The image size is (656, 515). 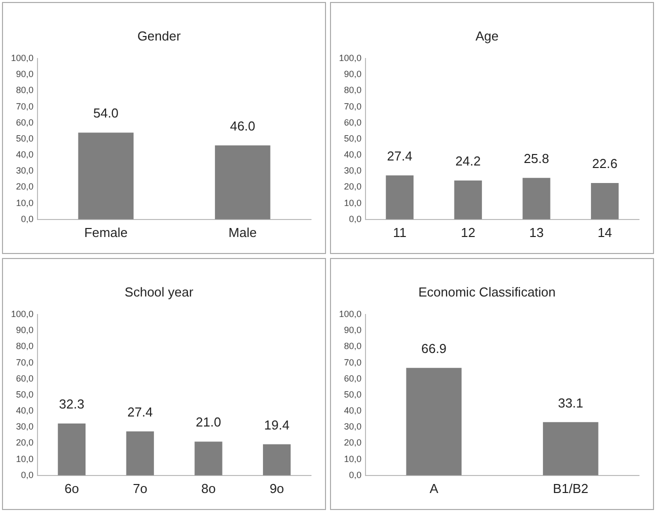 What do you see at coordinates (71, 488) in the screenshot?
I see `x-tick-label: 6o` at bounding box center [71, 488].